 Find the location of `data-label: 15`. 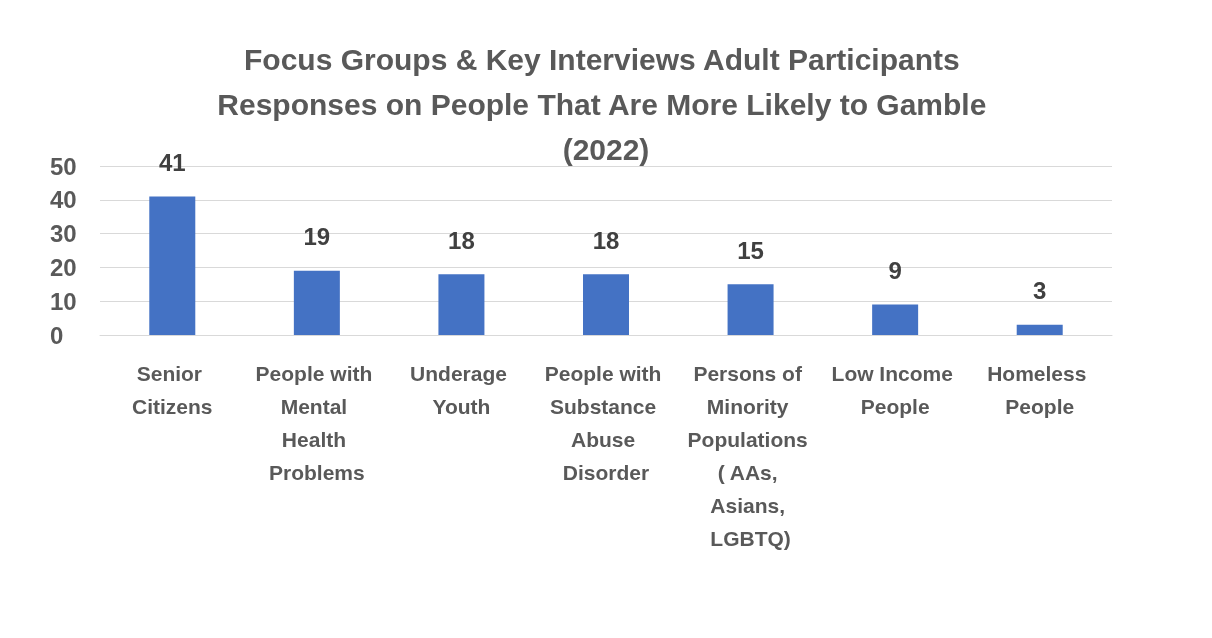

data-label: 15 is located at coordinates (750, 250).